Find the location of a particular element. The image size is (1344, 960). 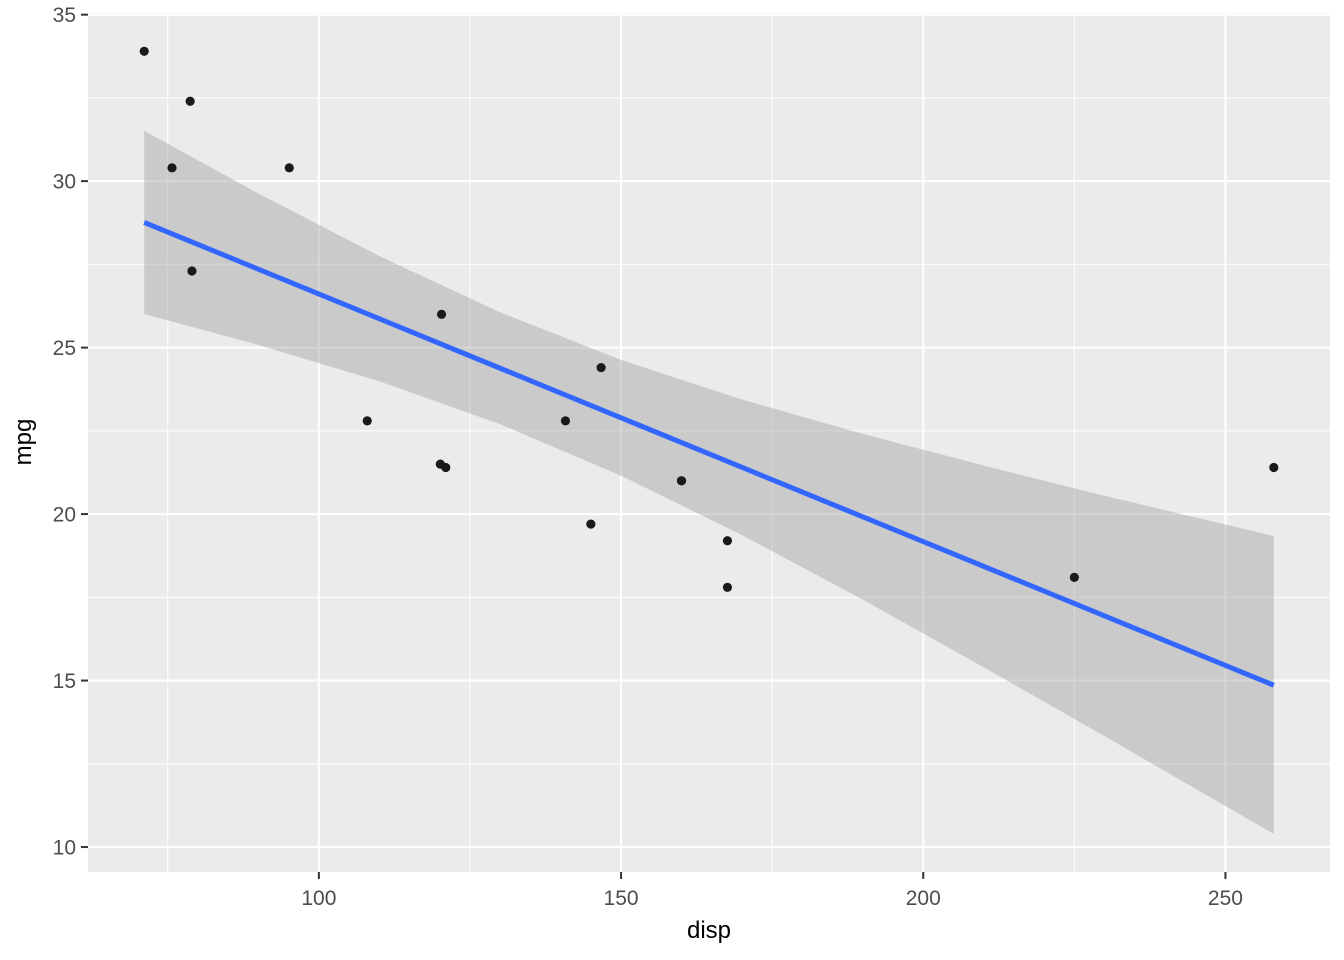

y-tick-label: 20 is located at coordinates (64, 515).